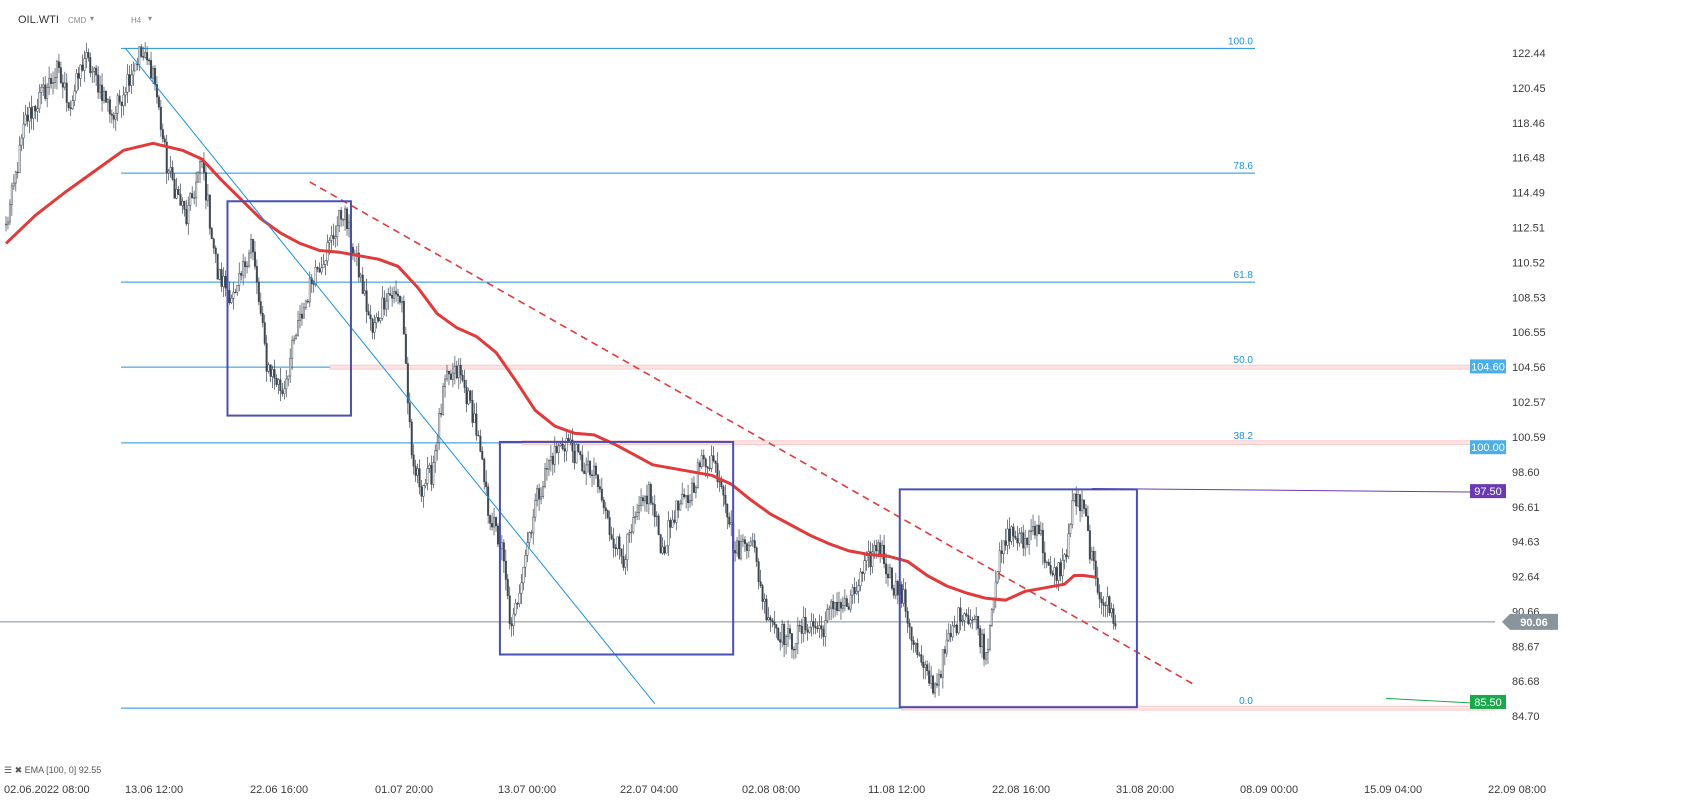  What do you see at coordinates (279, 790) in the screenshot?
I see `x-tick-label: 22.06 16:00` at bounding box center [279, 790].